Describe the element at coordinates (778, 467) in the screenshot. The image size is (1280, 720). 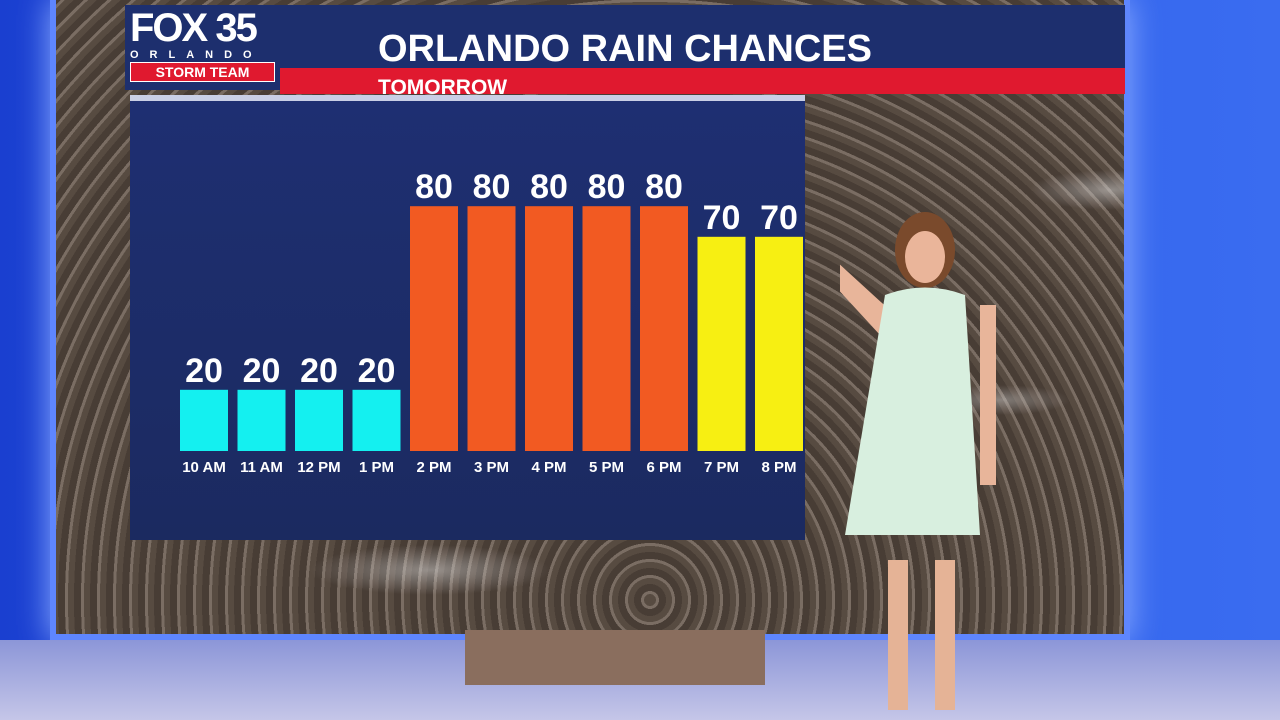
I see `x-tick-label: 8 PM` at that location.